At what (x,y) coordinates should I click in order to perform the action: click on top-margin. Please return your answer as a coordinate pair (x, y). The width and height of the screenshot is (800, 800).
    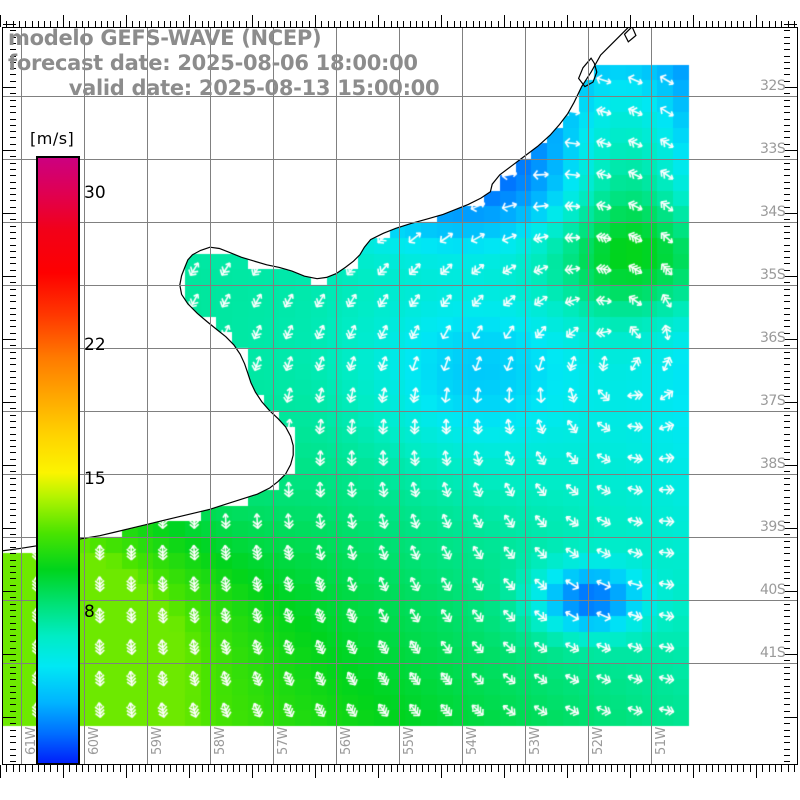
    Looking at the image, I should click on (400, 7).